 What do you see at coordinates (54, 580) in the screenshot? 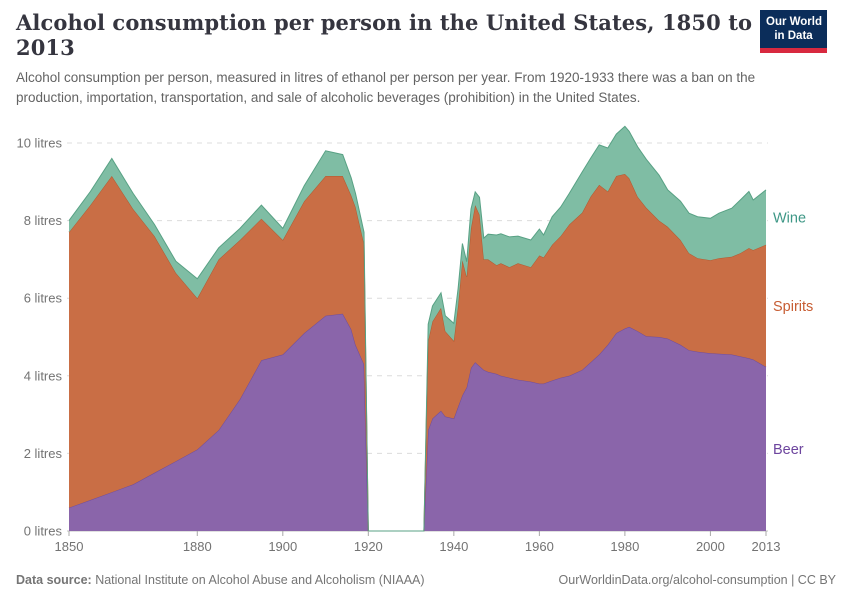
I see `data-source-label: Data source:` at bounding box center [54, 580].